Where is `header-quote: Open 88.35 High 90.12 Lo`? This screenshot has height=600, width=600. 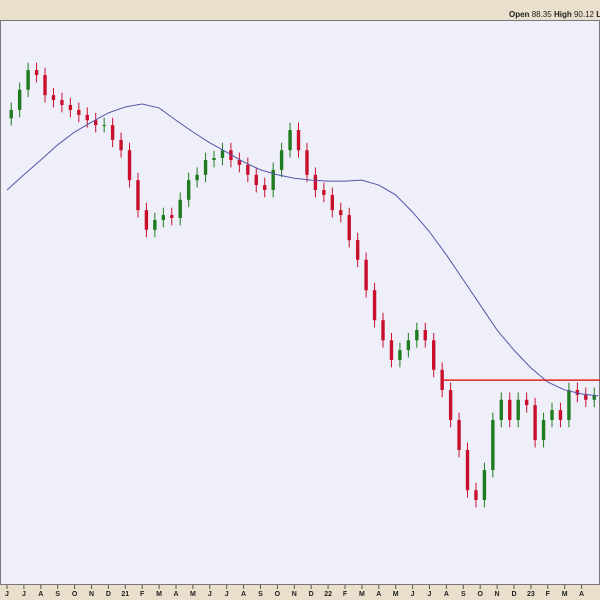 header-quote: Open 88.35 High 90.12 Lo is located at coordinates (554, 14).